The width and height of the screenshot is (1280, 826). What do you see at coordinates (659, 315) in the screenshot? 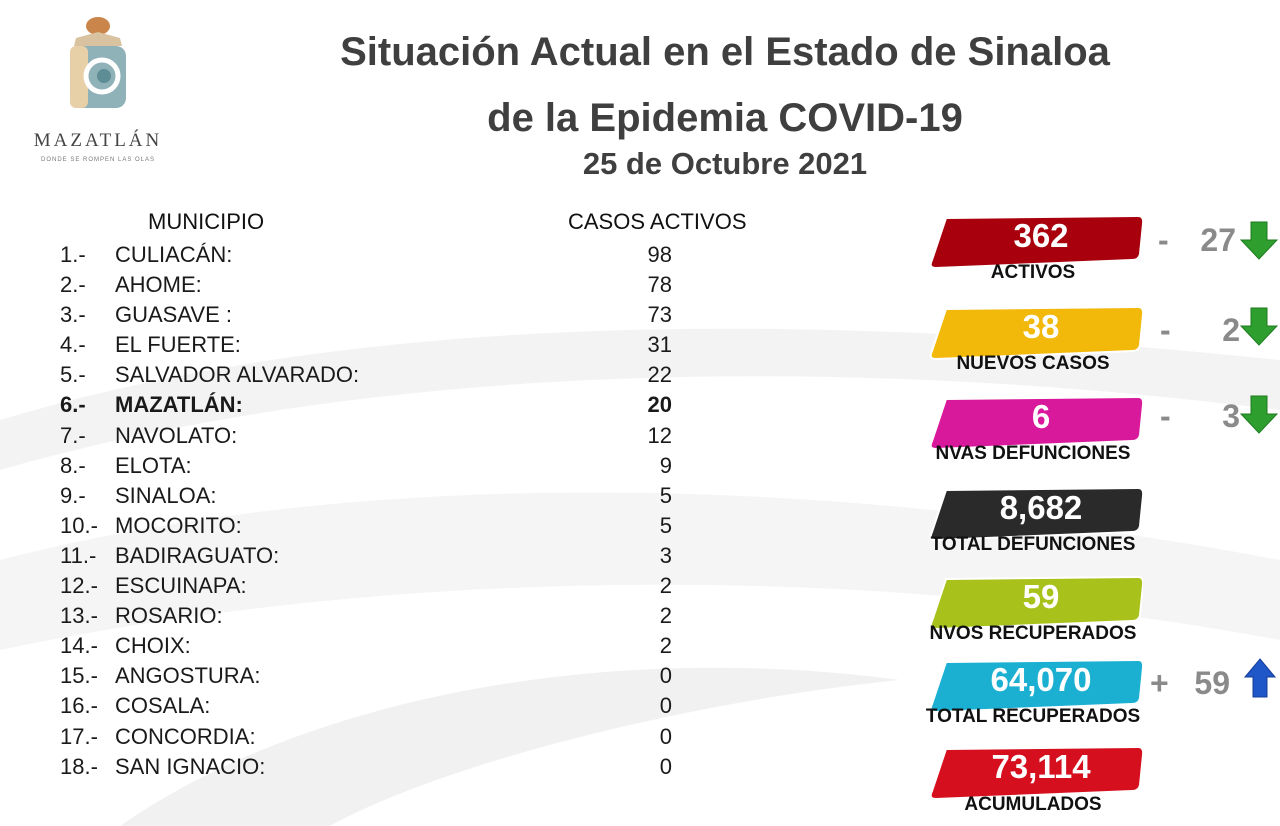
I see `row-value: 73` at bounding box center [659, 315].